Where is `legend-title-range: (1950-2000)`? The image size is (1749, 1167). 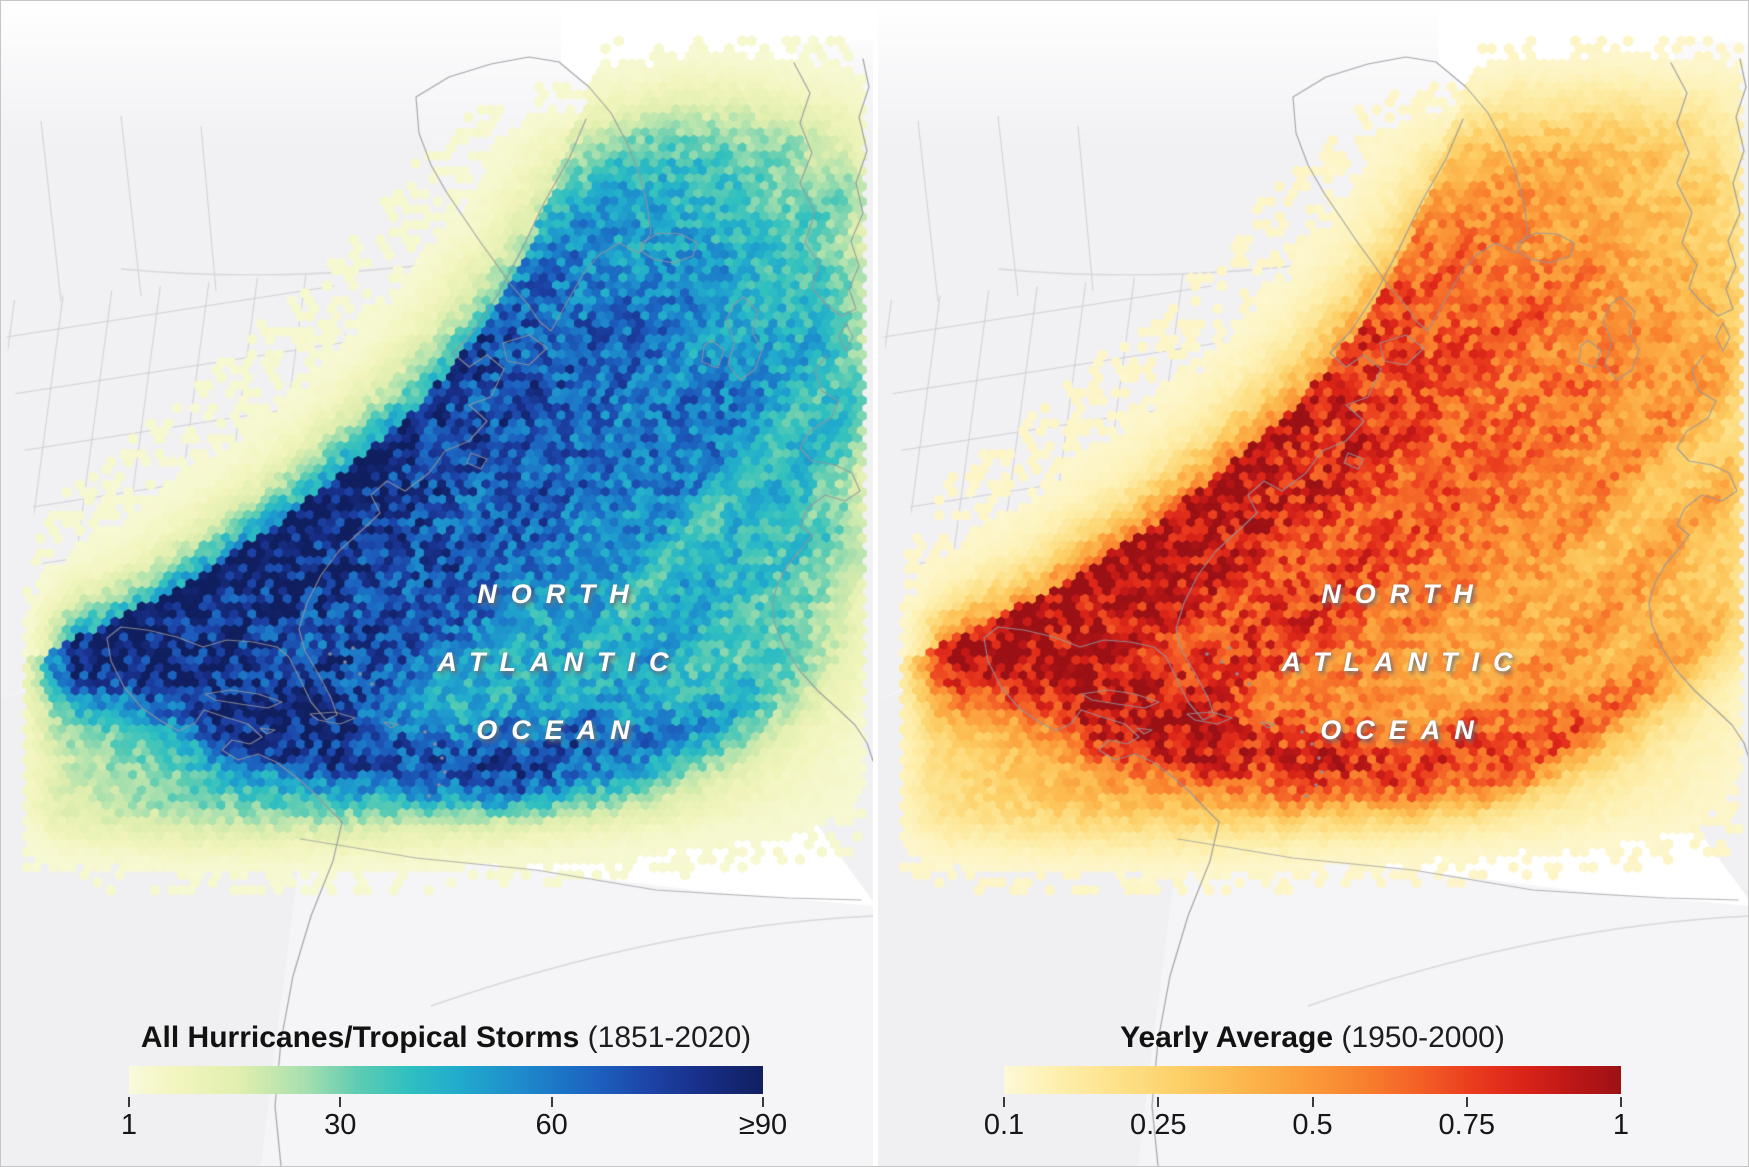
legend-title-range: (1950-2000) is located at coordinates (1419, 1037).